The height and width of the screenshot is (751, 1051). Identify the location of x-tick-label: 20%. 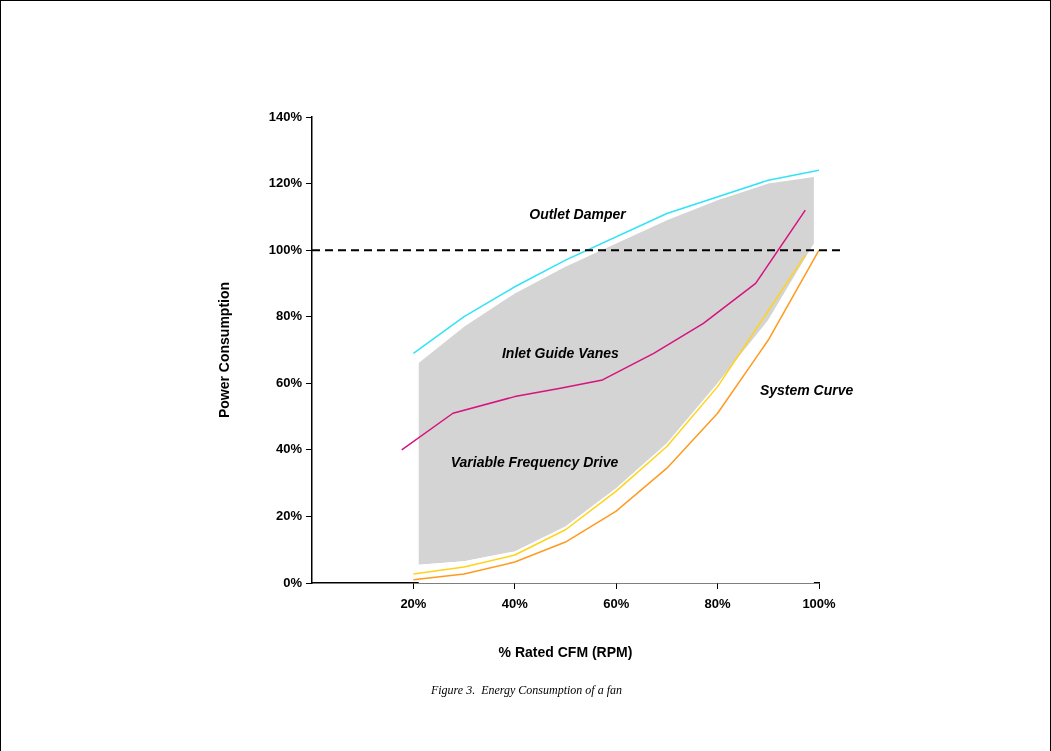
(413, 604).